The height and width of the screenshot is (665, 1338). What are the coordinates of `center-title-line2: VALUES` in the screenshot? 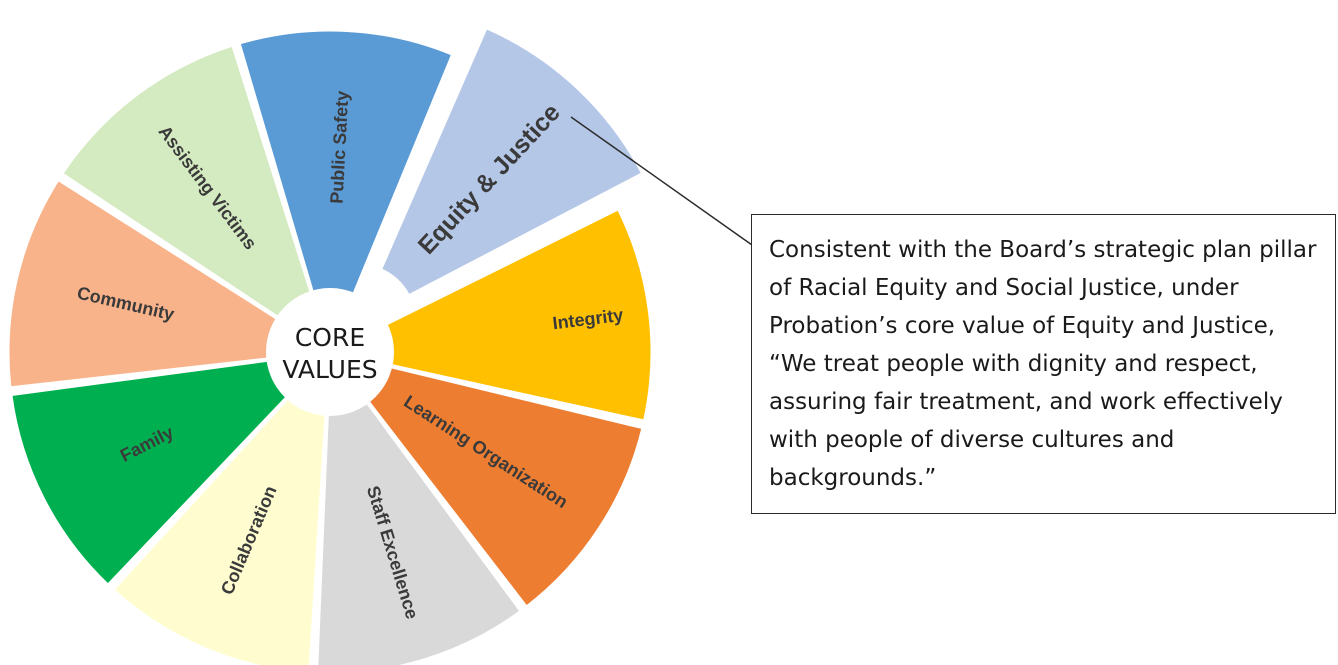 It's located at (329, 369).